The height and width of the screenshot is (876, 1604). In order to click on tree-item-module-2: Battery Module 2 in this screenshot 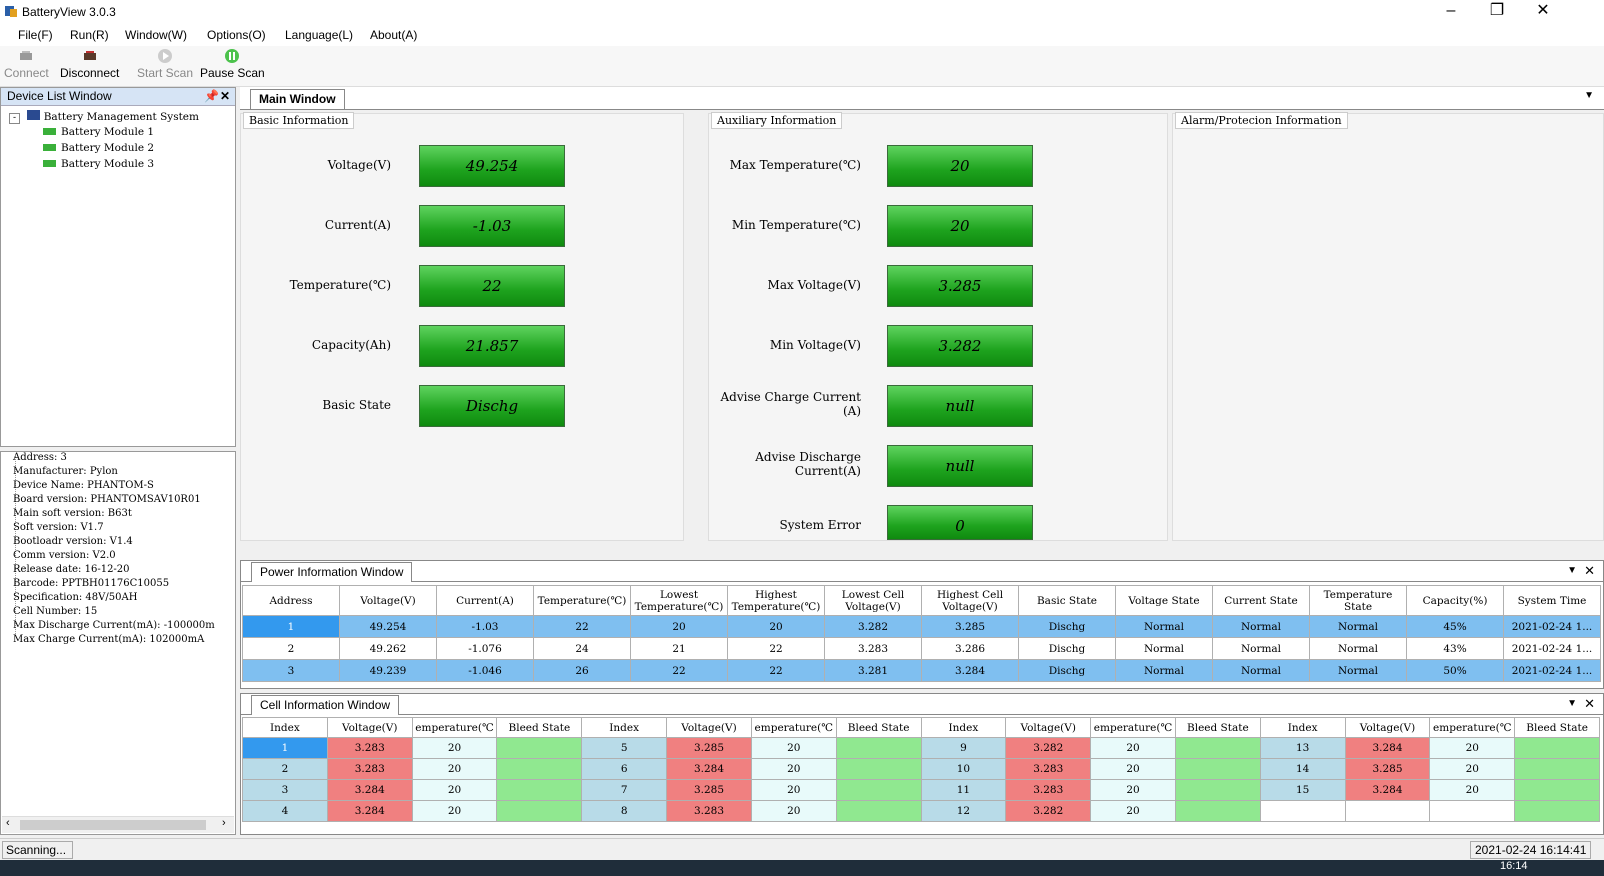, I will do `click(98, 148)`.